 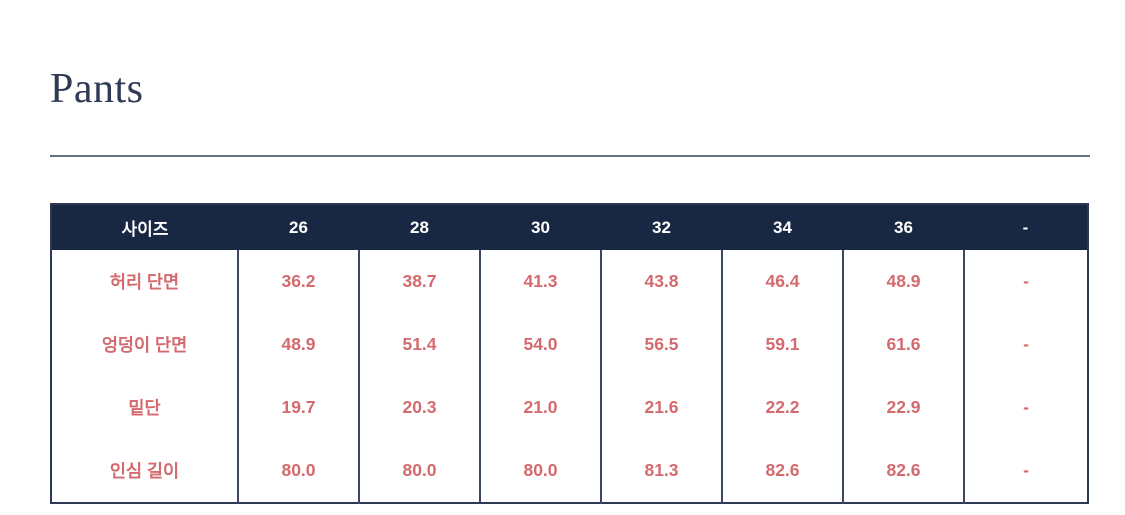 What do you see at coordinates (661, 344) in the screenshot?
I see `table-cell: 56.5` at bounding box center [661, 344].